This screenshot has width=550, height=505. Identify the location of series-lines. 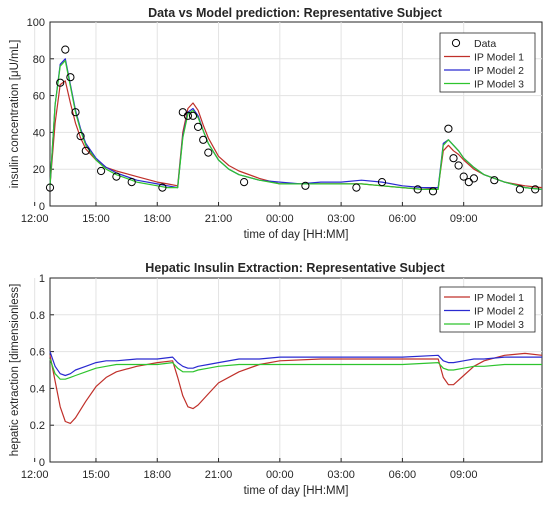
(296, 387).